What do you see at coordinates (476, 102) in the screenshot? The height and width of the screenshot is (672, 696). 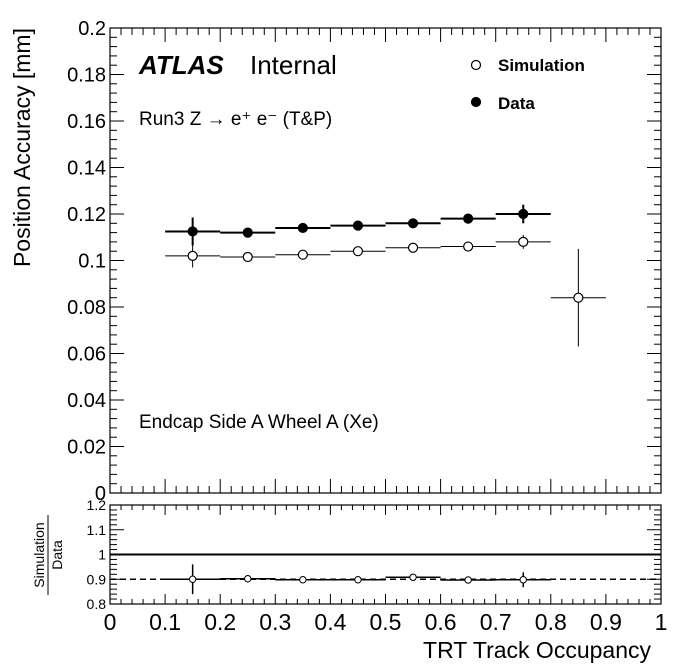 I see `legend-data-marker` at bounding box center [476, 102].